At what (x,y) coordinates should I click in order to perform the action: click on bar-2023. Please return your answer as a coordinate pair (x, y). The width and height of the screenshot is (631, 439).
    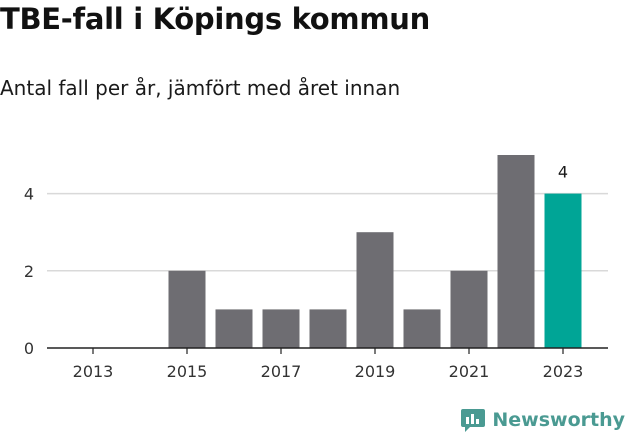
    Looking at the image, I should click on (563, 270).